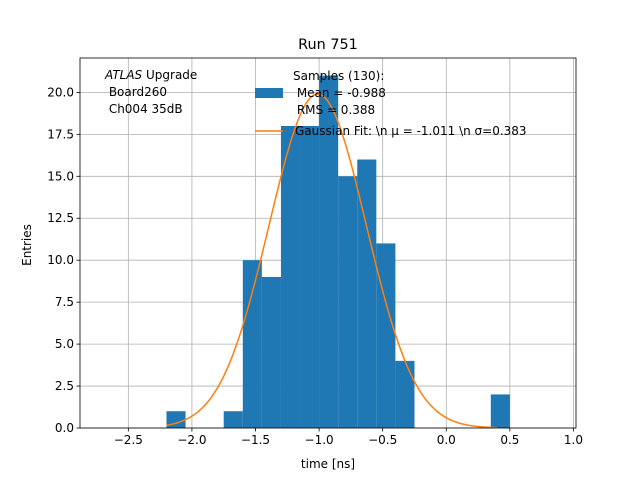 The width and height of the screenshot is (640, 480). Describe the element at coordinates (60, 92) in the screenshot. I see `y-tick-label: 20.0` at that location.